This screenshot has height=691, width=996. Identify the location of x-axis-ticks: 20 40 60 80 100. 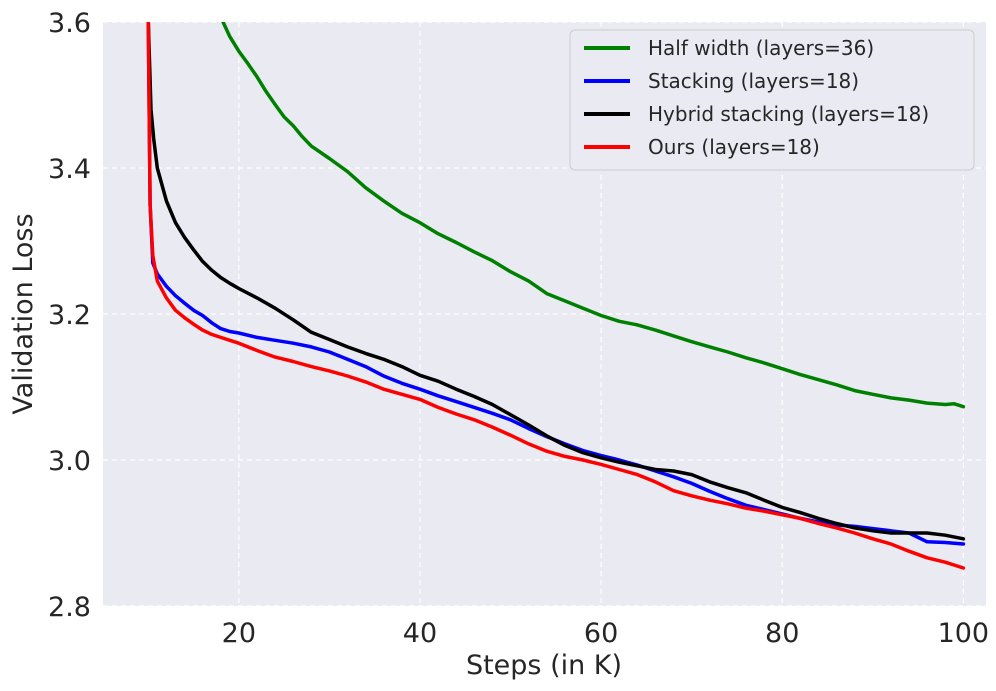
(605, 633).